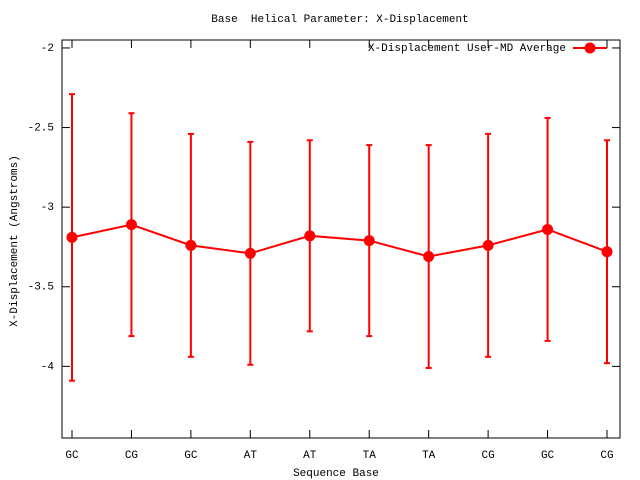 This screenshot has height=480, width=640. Describe the element at coordinates (336, 474) in the screenshot. I see `x-axis-label: Sequence Base` at that location.